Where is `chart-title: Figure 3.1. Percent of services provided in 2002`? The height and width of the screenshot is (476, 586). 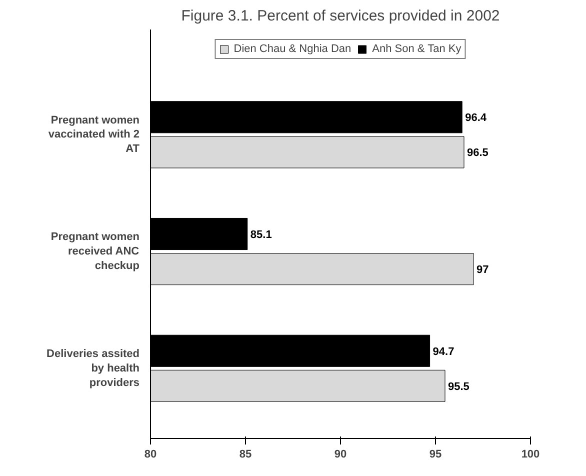
chart-title: Figure 3.1. Percent of services provided in 2002 is located at coordinates (340, 16).